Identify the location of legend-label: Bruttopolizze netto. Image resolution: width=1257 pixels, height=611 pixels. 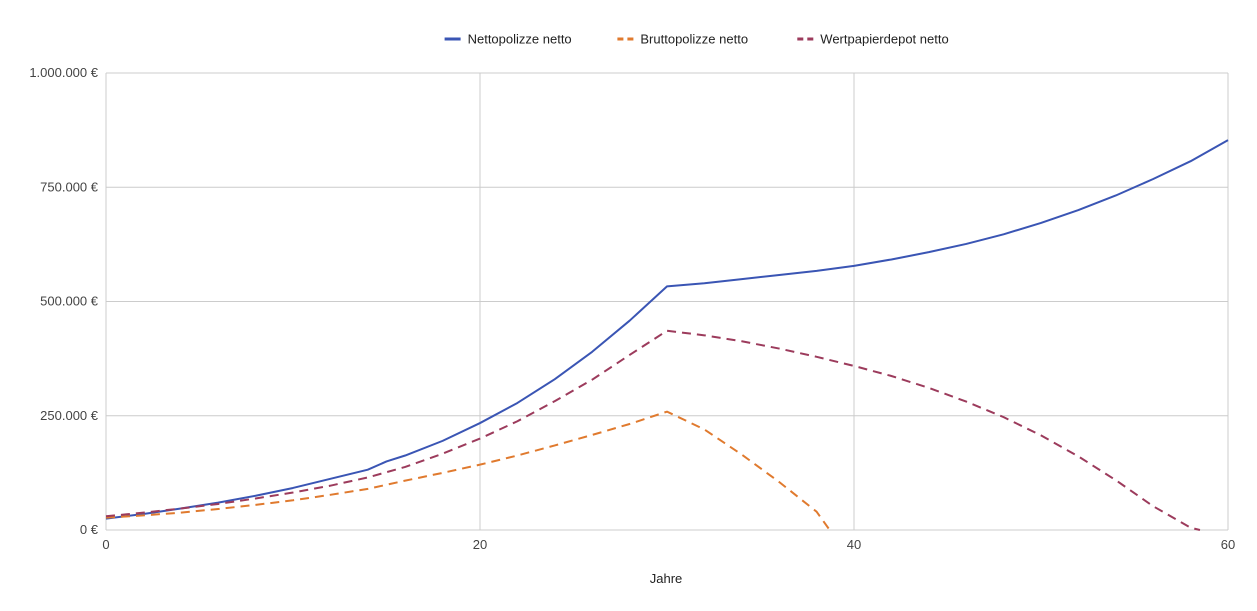
(694, 39).